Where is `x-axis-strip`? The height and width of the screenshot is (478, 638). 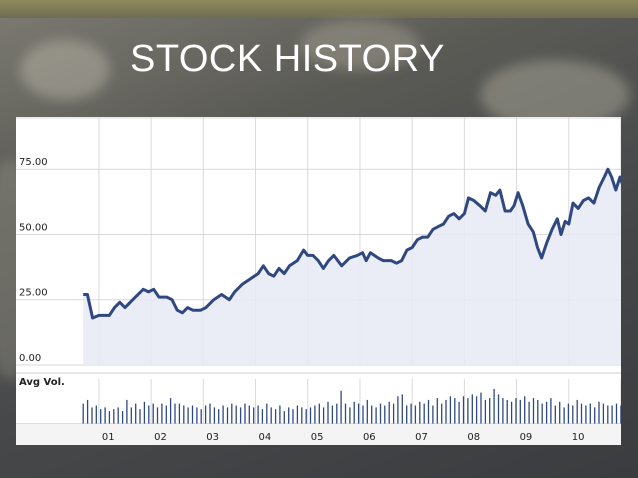 x-axis-strip is located at coordinates (318, 434).